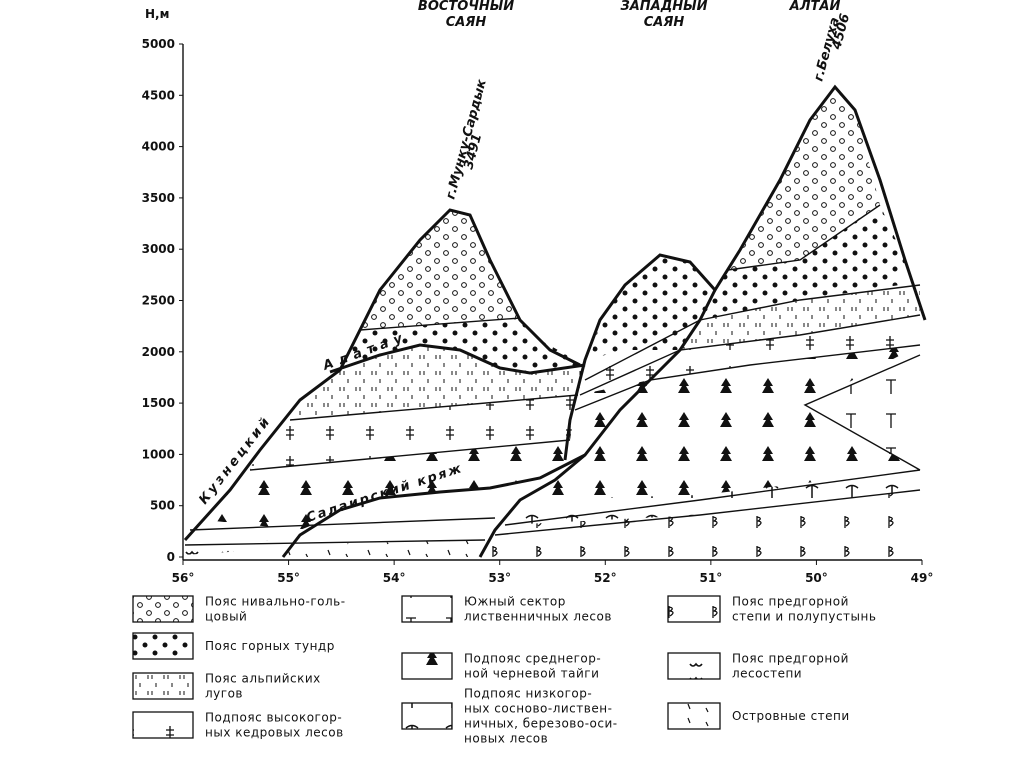 This screenshot has width=1024, height=767. Describe the element at coordinates (158, 147) in the screenshot. I see `y-tick-label: 4000` at that location.